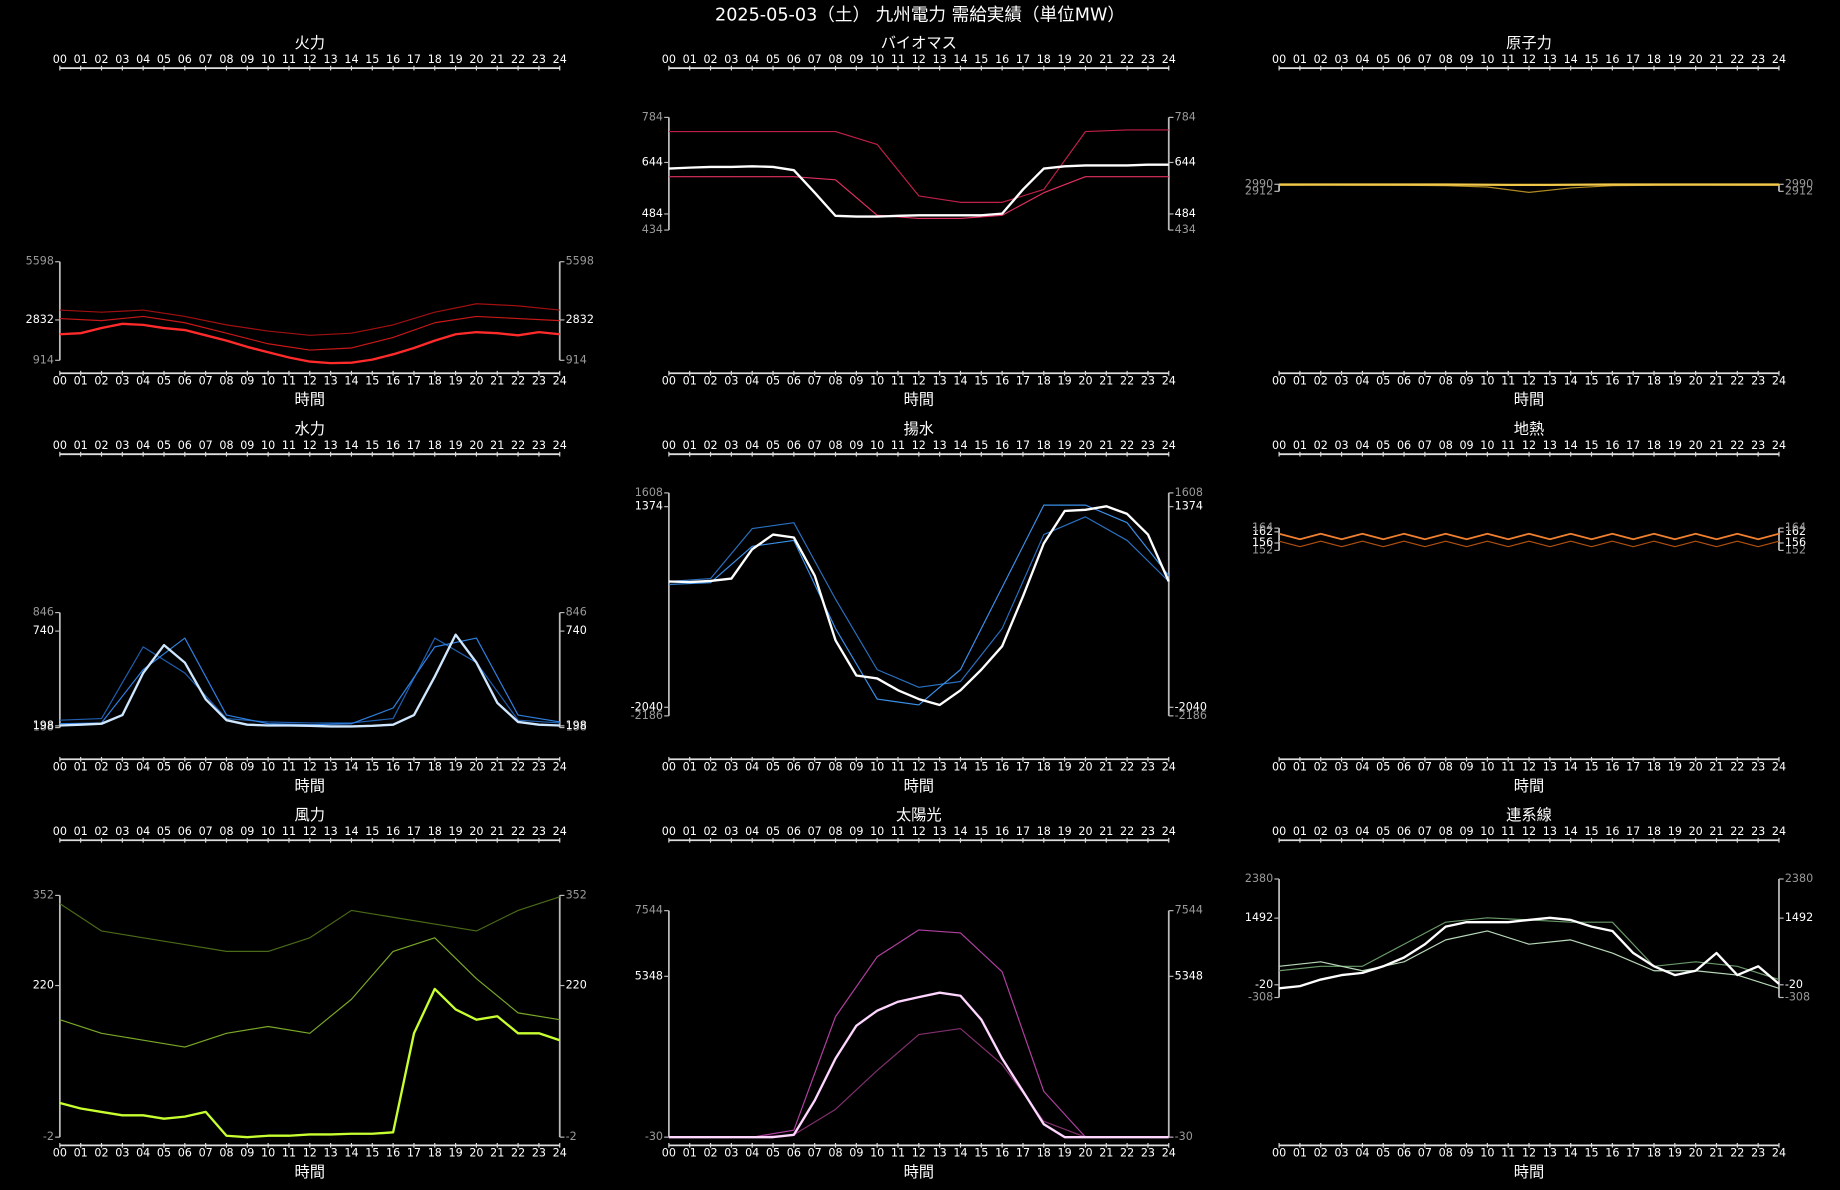  I want to click on x-tick-label: 24, so click(560, 380).